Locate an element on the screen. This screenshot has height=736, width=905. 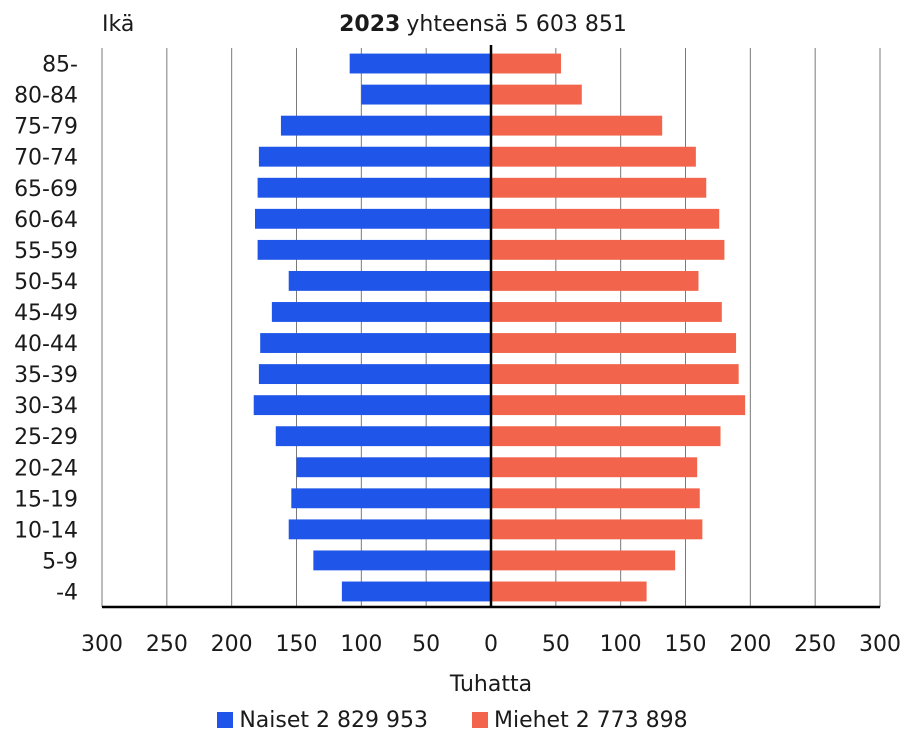
legend-label-naiset: Naiset 2 829 953 is located at coordinates (333, 720).